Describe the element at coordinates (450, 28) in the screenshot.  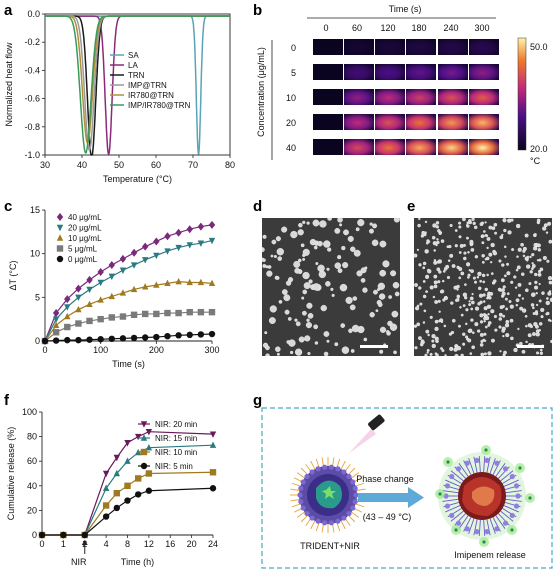
I see `time-label: 240` at that location.